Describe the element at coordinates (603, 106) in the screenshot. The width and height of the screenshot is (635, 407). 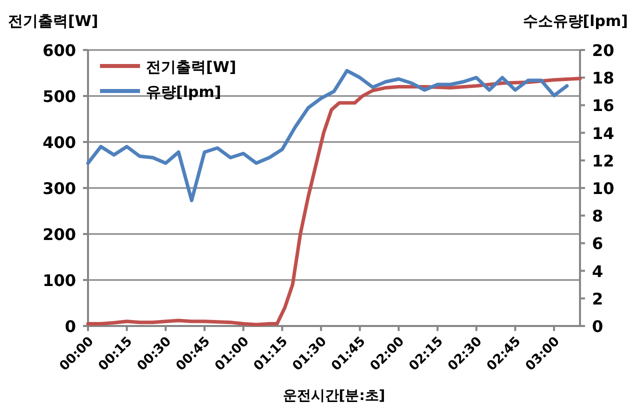
I see `y2-tick-label: 16` at that location.